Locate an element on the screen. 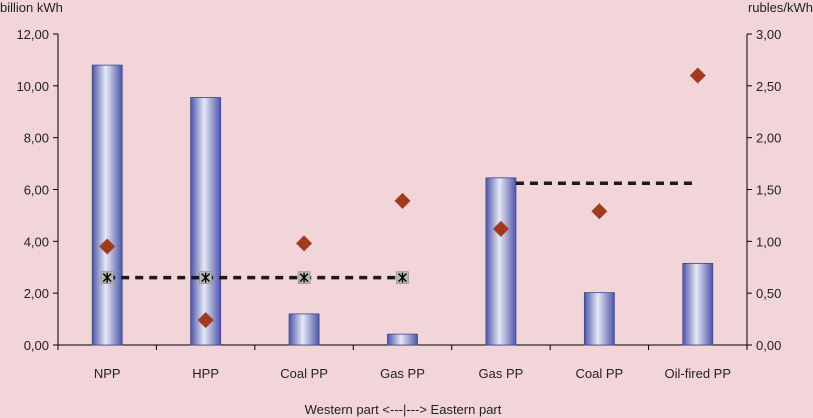 The height and width of the screenshot is (418, 813). category-label: HPP is located at coordinates (205, 373).